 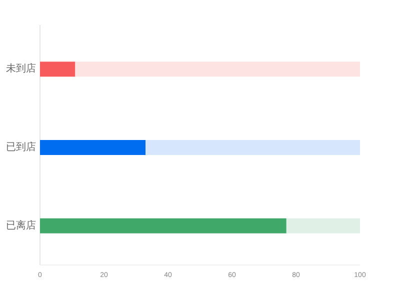 I want to click on y-tick-label: 已到店, so click(x=21, y=147).